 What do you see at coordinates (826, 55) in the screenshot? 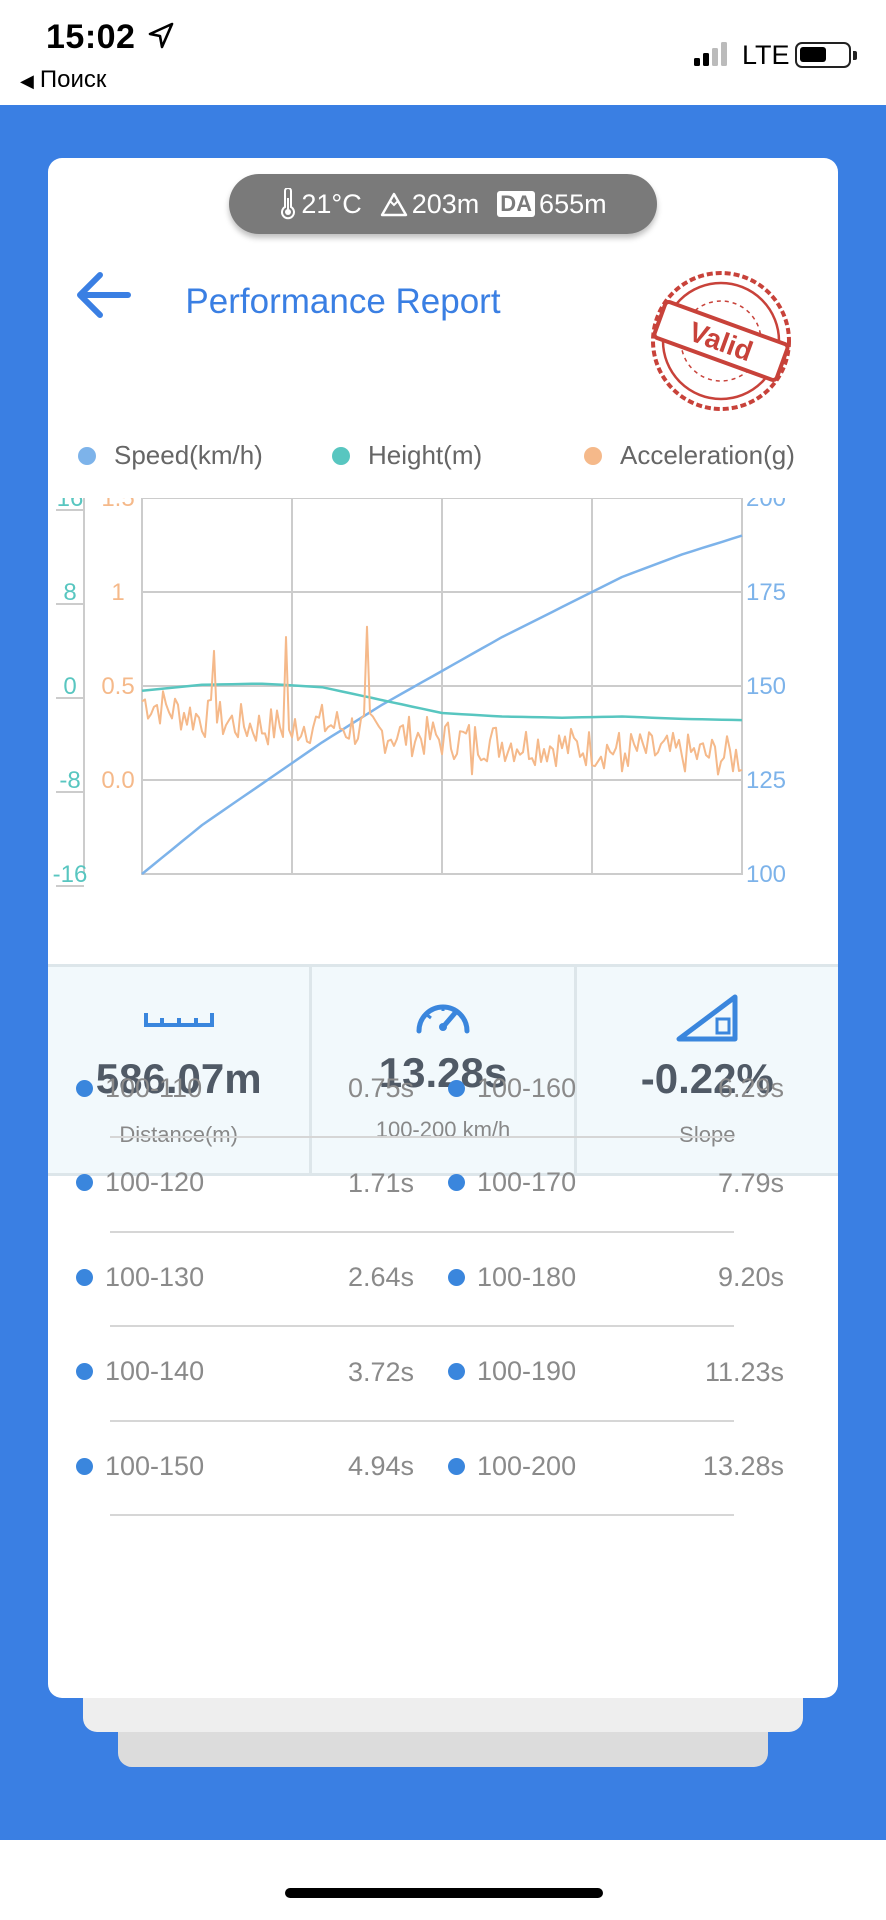
I see `battery-icon` at bounding box center [826, 55].